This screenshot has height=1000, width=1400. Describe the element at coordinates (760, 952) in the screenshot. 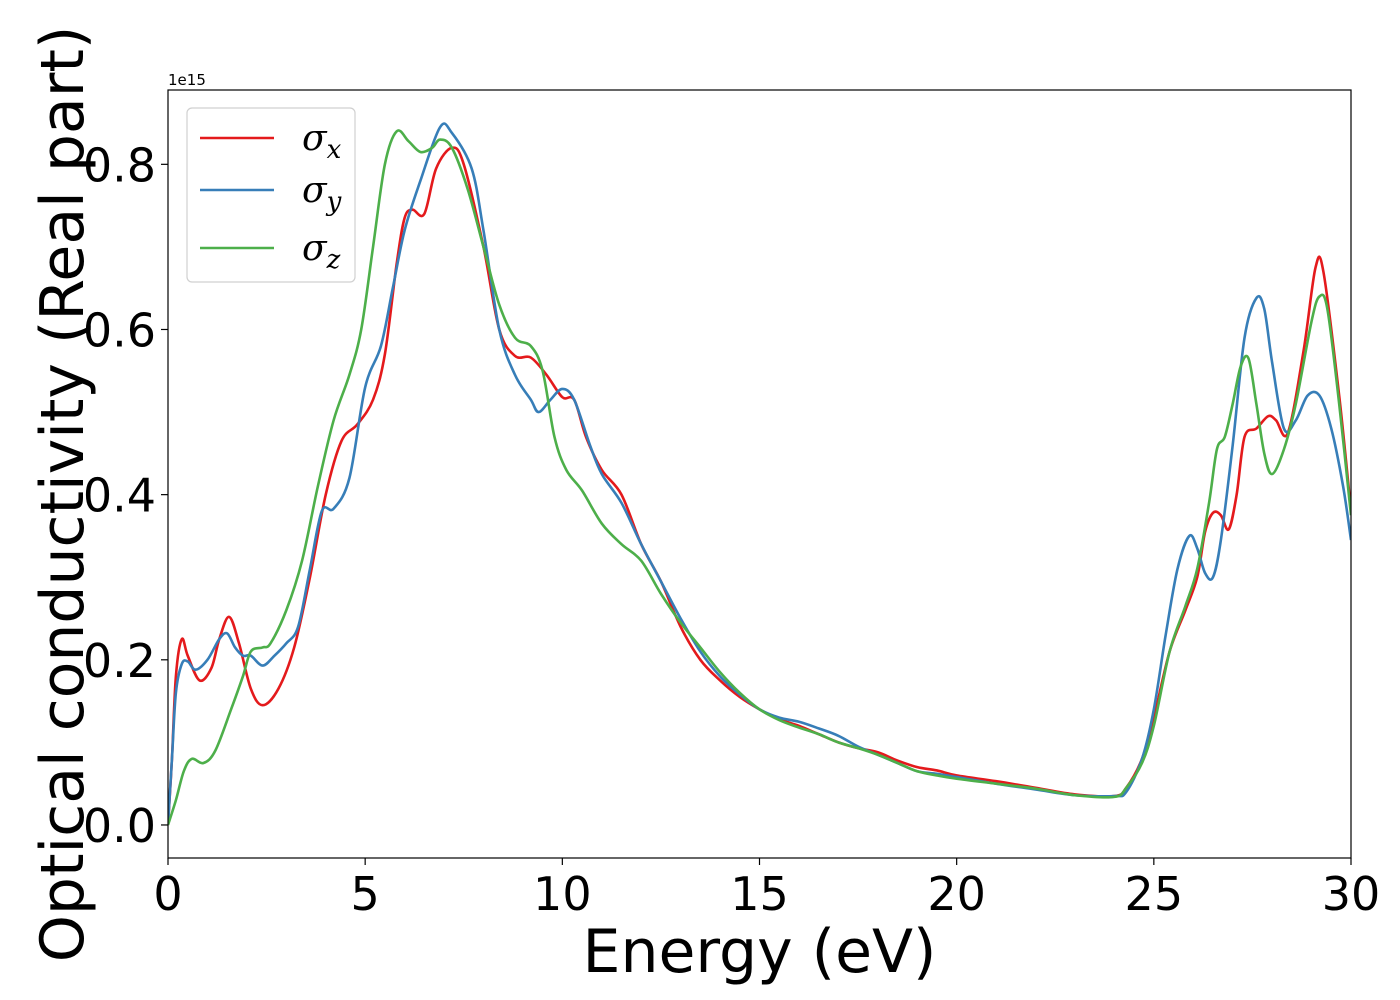

I see `x-axis-label: Energy (eV)` at that location.